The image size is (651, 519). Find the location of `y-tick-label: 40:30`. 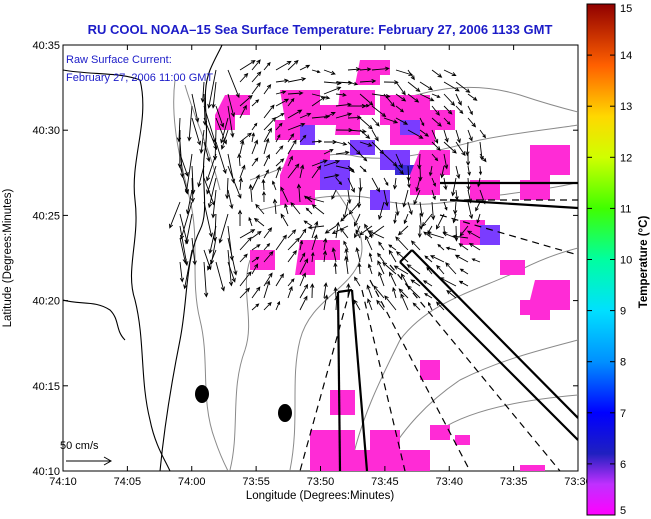

y-tick-label: 40:30 is located at coordinates (46, 131).